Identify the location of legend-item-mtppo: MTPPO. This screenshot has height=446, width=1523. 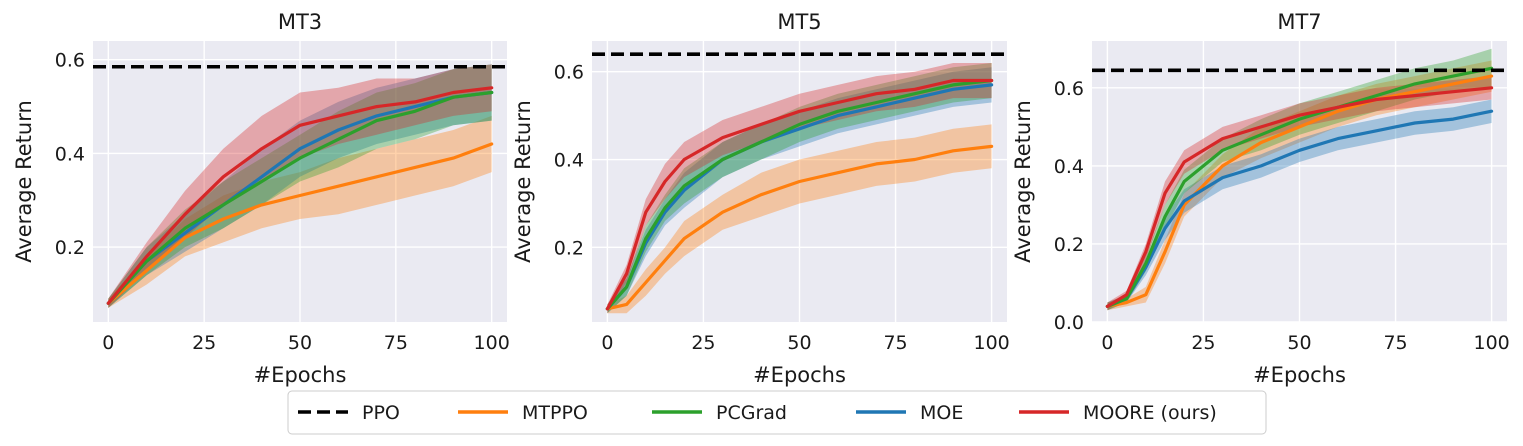
(523, 413).